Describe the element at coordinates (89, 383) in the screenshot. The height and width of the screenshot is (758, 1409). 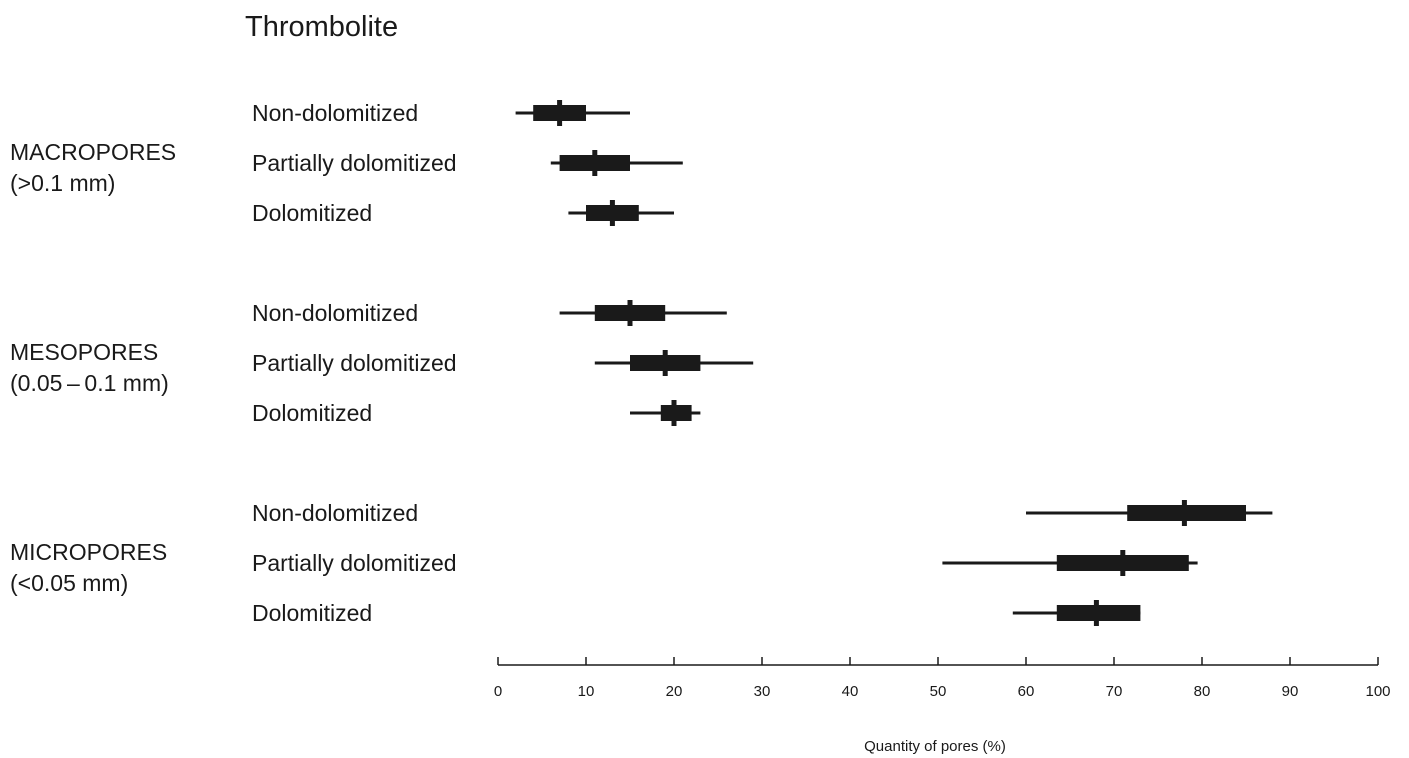
I see `group-sublabel-mesopores: (0.05 – 0.1 mm)` at that location.